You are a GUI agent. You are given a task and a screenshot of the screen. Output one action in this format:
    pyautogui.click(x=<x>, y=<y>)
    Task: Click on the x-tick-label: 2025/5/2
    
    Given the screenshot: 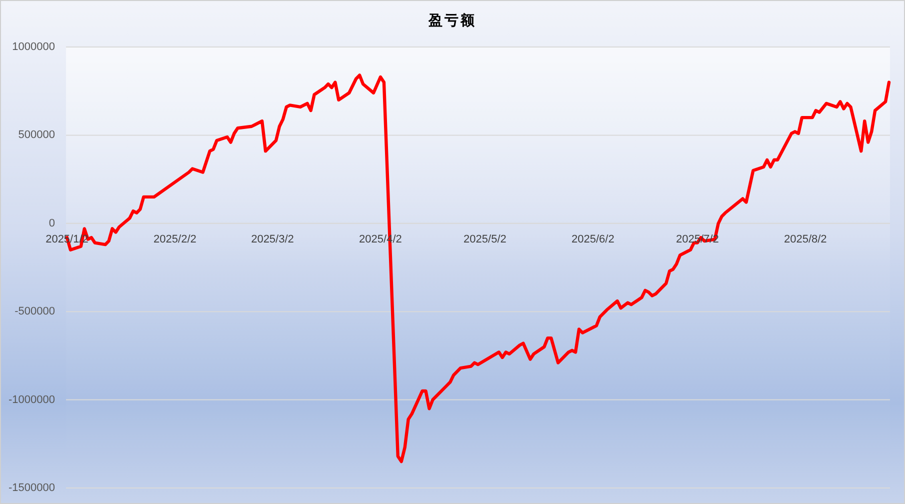 What is the action you would take?
    pyautogui.click(x=485, y=239)
    